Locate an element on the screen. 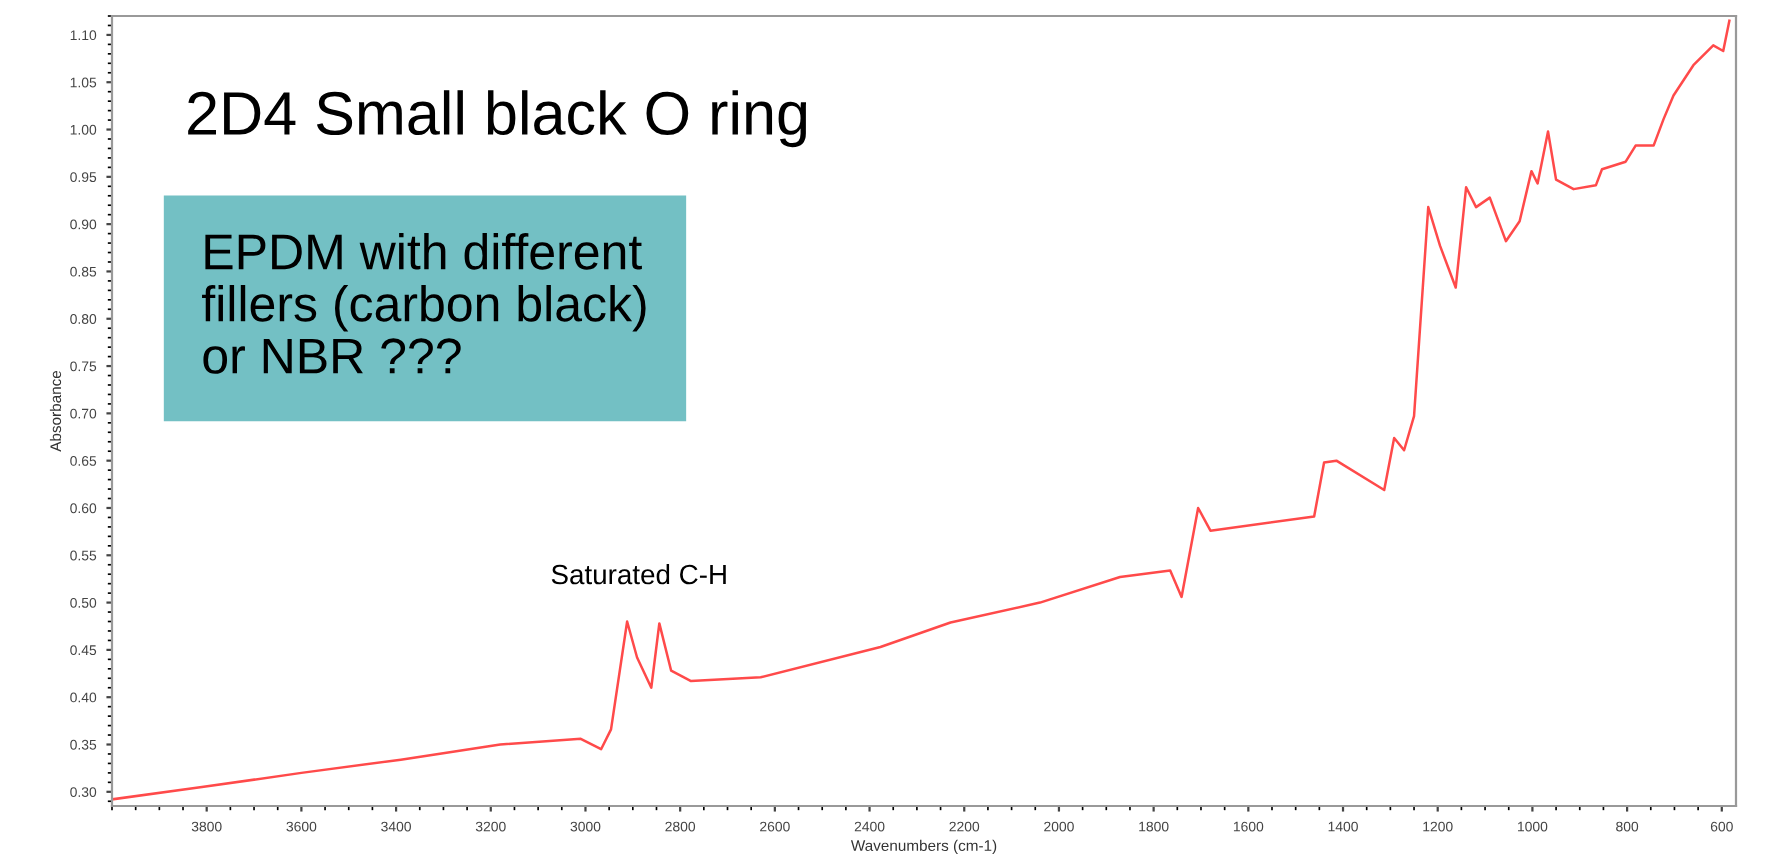 The height and width of the screenshot is (862, 1766). annotation: EPDM with different fillers (carbon black) or NBR ??? is located at coordinates (424, 303).